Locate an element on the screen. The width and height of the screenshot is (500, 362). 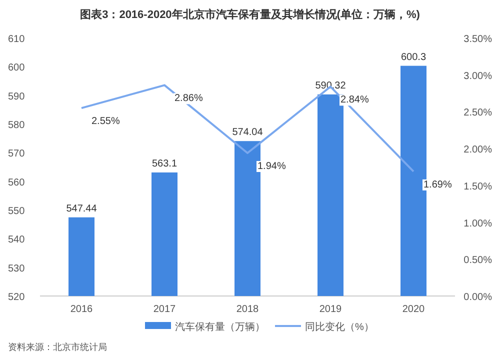
y2-tick-label: 1.00% is located at coordinates (478, 224).